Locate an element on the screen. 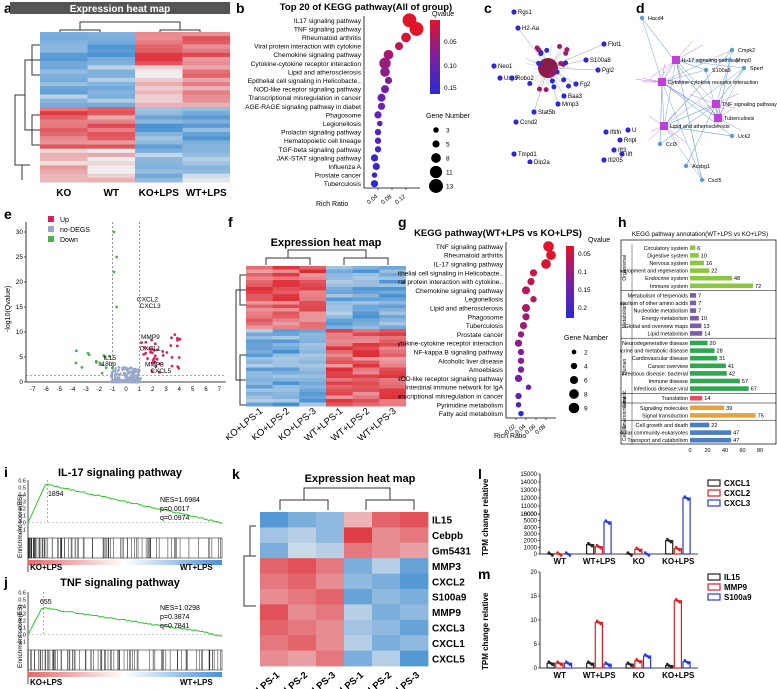  x-tick-label: -5 is located at coordinates (60, 390).